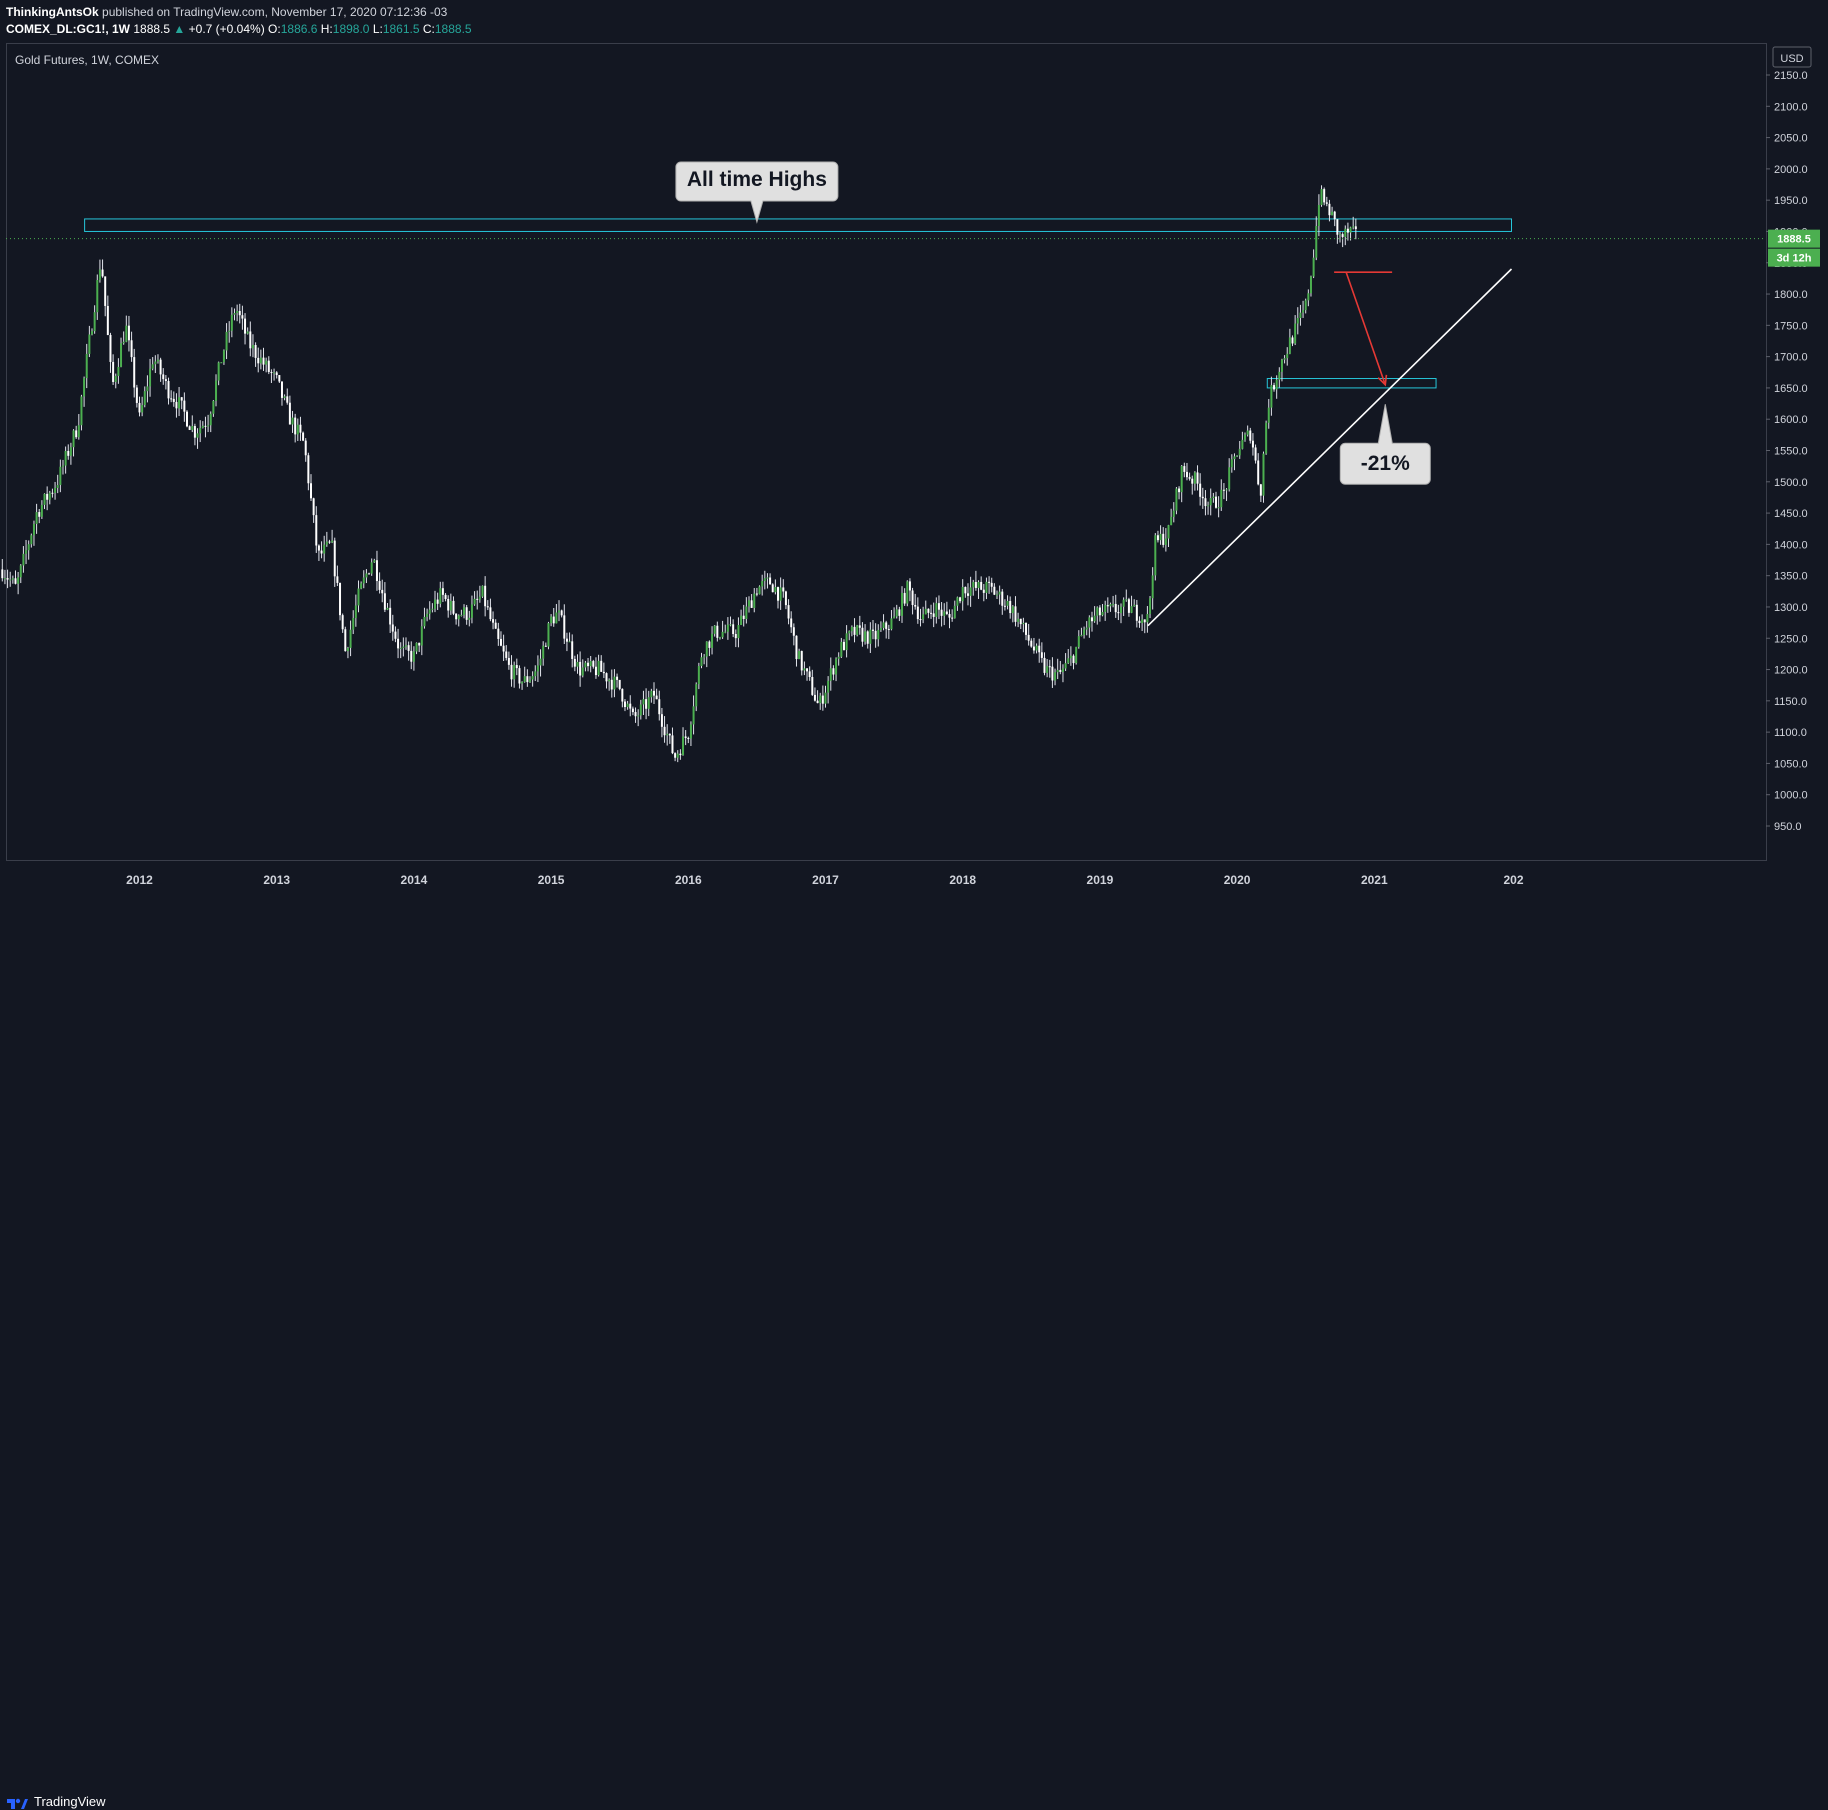 Image resolution: width=1828 pixels, height=1810 pixels. Describe the element at coordinates (688, 880) in the screenshot. I see `x-axis-tick-label: 2016` at that location.